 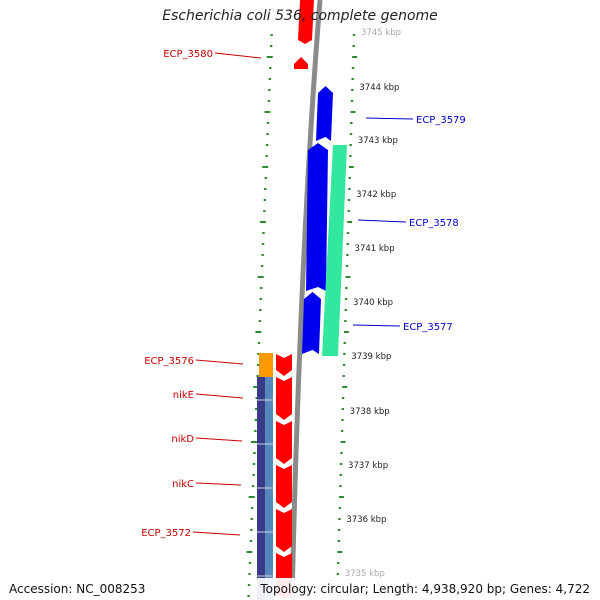 What do you see at coordinates (378, 141) in the screenshot?
I see `kbp-label: 3743 kbp` at bounding box center [378, 141].